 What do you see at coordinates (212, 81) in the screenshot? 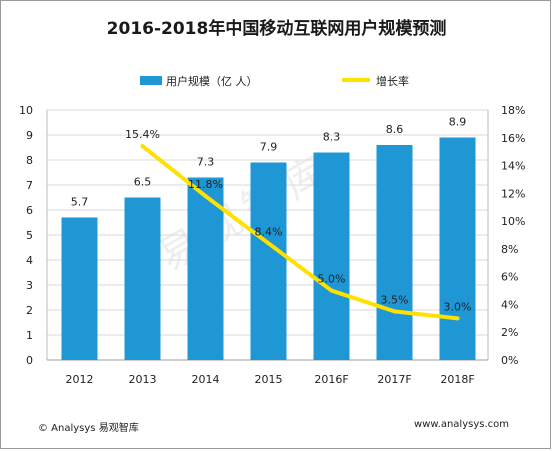
I see `legend-bar-label: 用户规模（亿 人）` at bounding box center [212, 81].